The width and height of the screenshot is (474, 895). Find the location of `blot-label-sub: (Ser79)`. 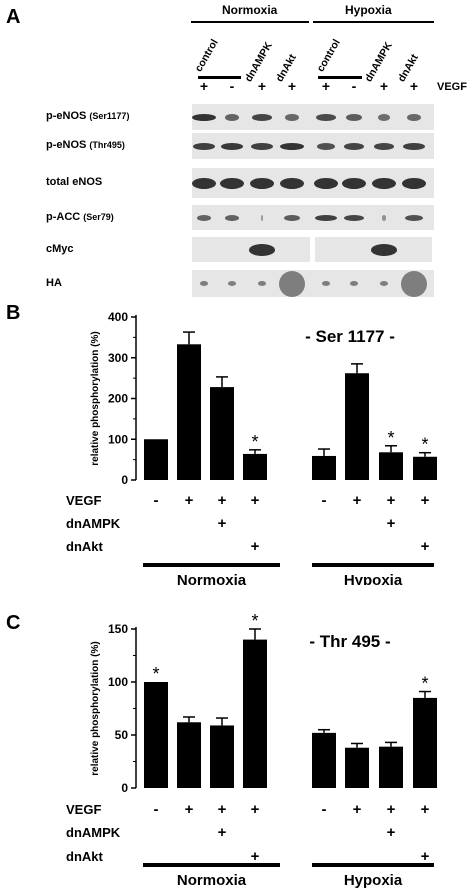

blot-label-sub: (Ser79) is located at coordinates (98, 216).